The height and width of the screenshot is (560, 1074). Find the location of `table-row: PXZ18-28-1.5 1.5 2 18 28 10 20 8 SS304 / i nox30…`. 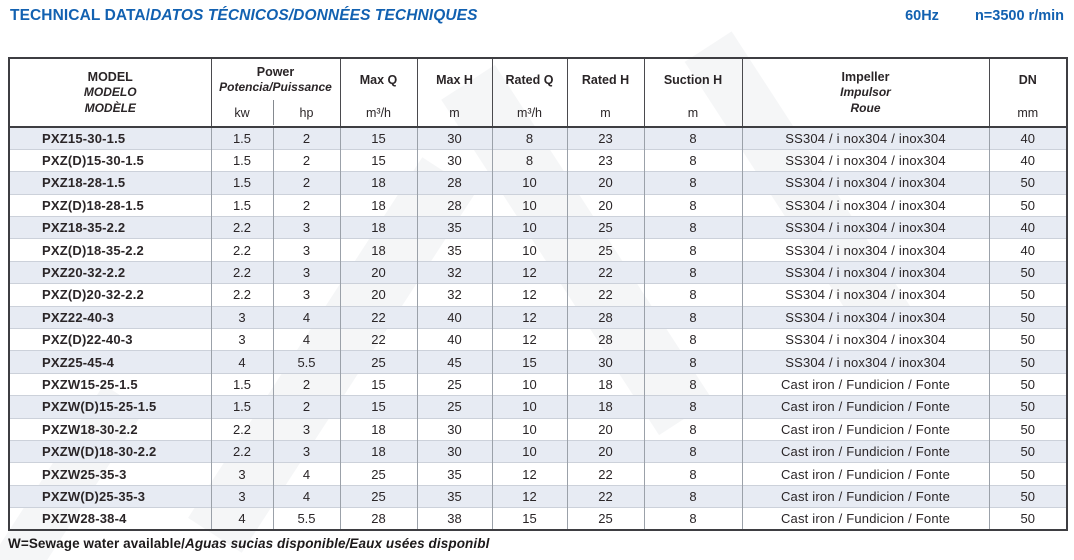

table-row: PXZ18-28-1.5 1.5 2 18 28 10 20 8 SS304 / i nox30… is located at coordinates (538, 183).